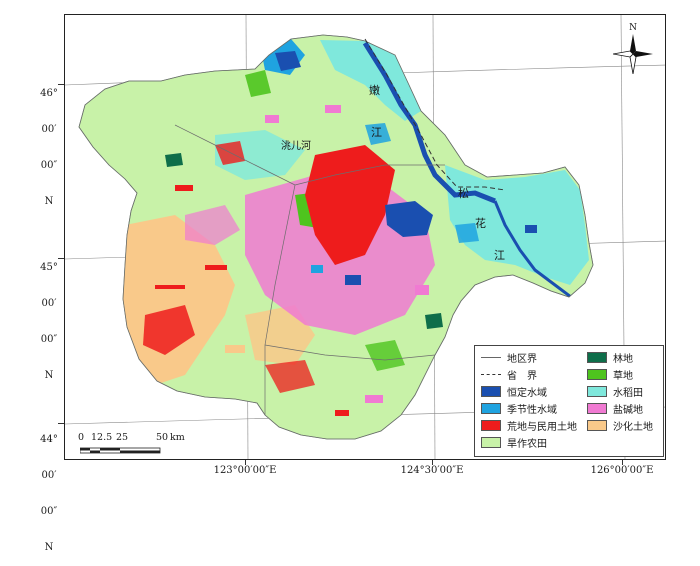 Image resolution: width=700 pixels, height=566 pixels. I want to click on compass-icon, so click(633, 54).